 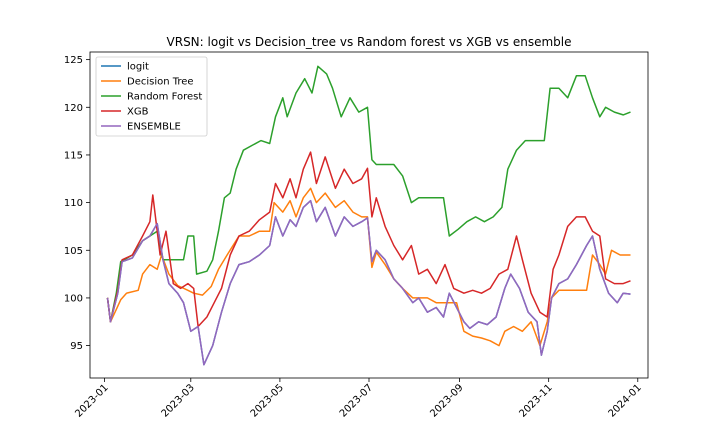 What do you see at coordinates (73, 155) in the screenshot?
I see `y-tick-label: 115` at bounding box center [73, 155].